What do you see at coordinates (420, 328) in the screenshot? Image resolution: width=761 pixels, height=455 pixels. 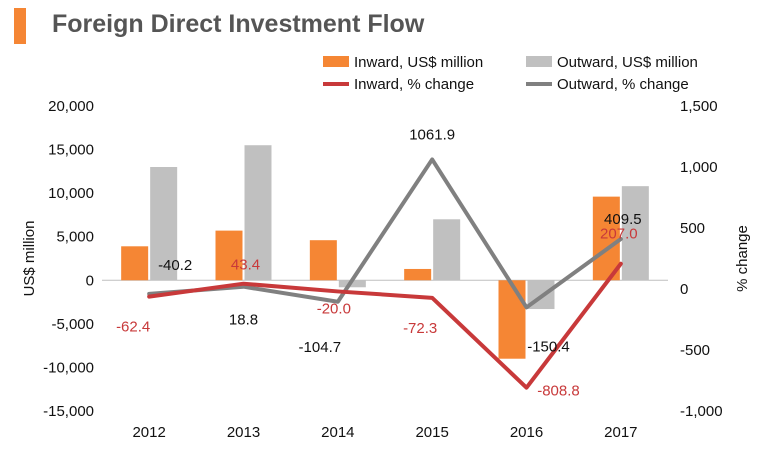 I see `inward-pct-data-label: -72.3` at bounding box center [420, 328].